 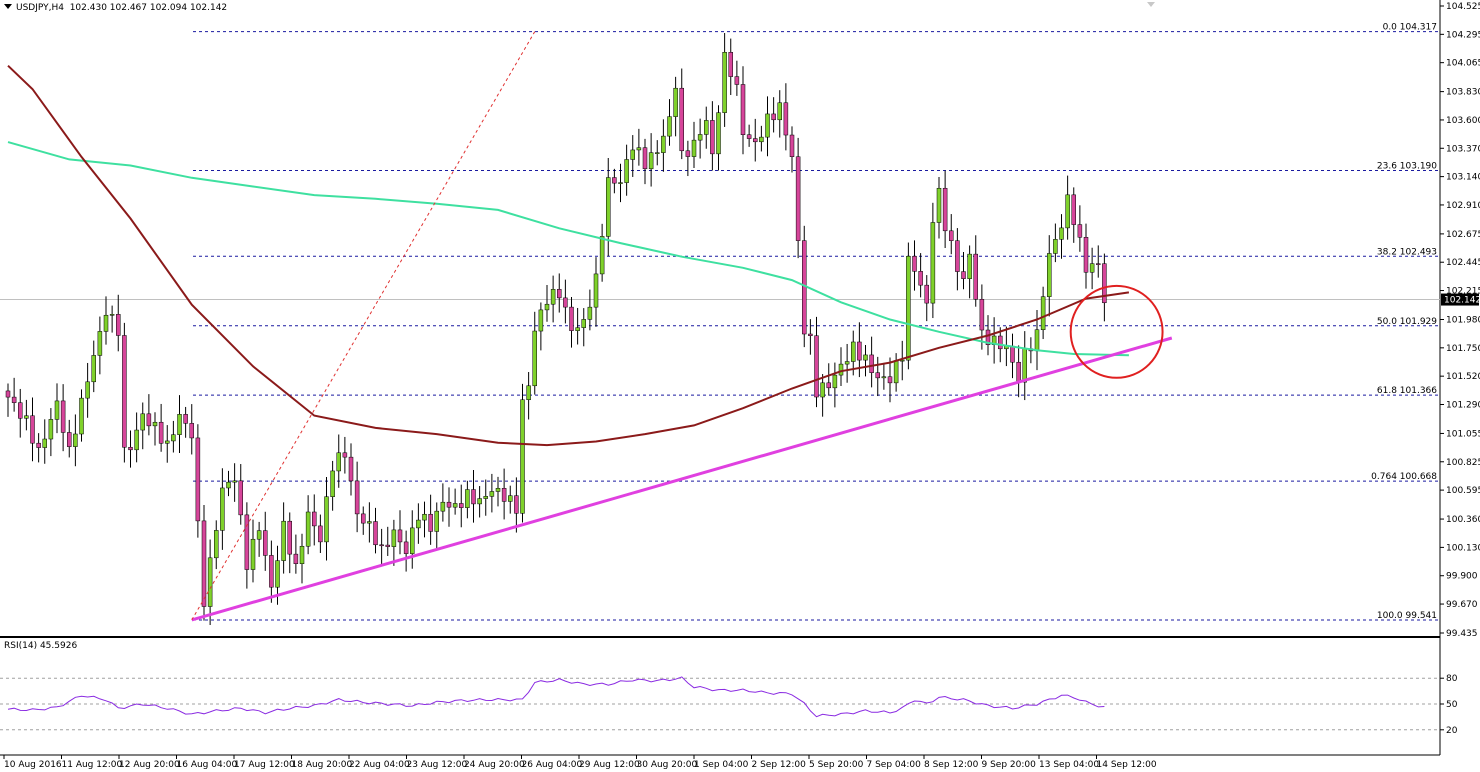 I want to click on dropdown-triangle-icon, so click(x=8, y=6).